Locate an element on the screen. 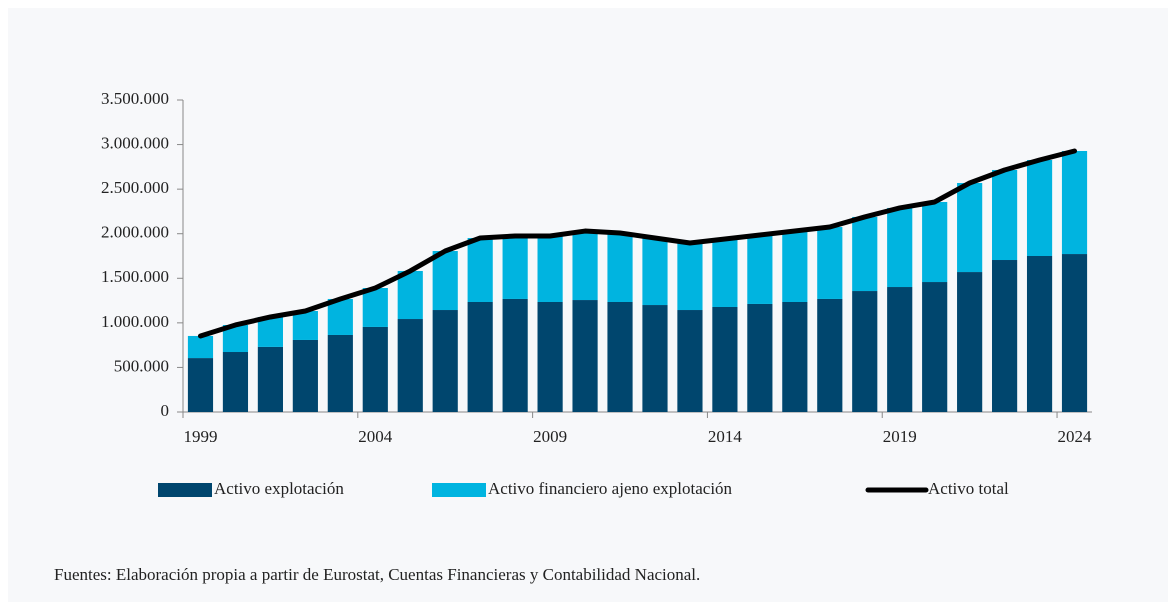  x-tick-label: 2019 is located at coordinates (900, 436).